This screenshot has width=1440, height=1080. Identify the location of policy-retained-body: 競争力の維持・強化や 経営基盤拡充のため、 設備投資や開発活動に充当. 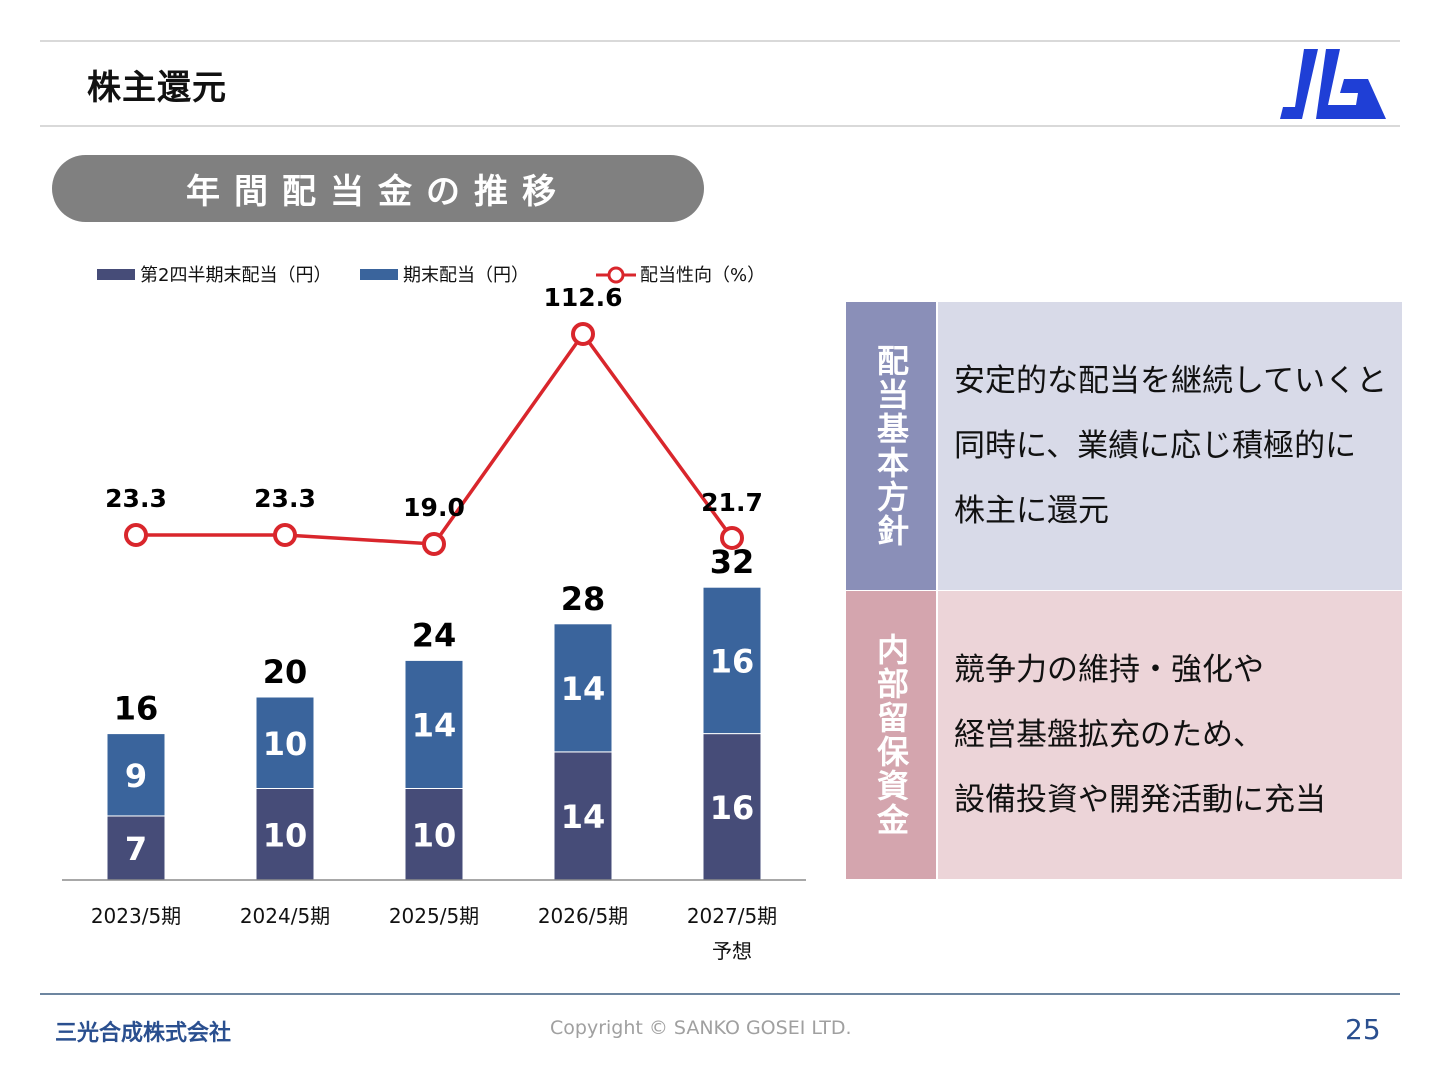
(1170, 735).